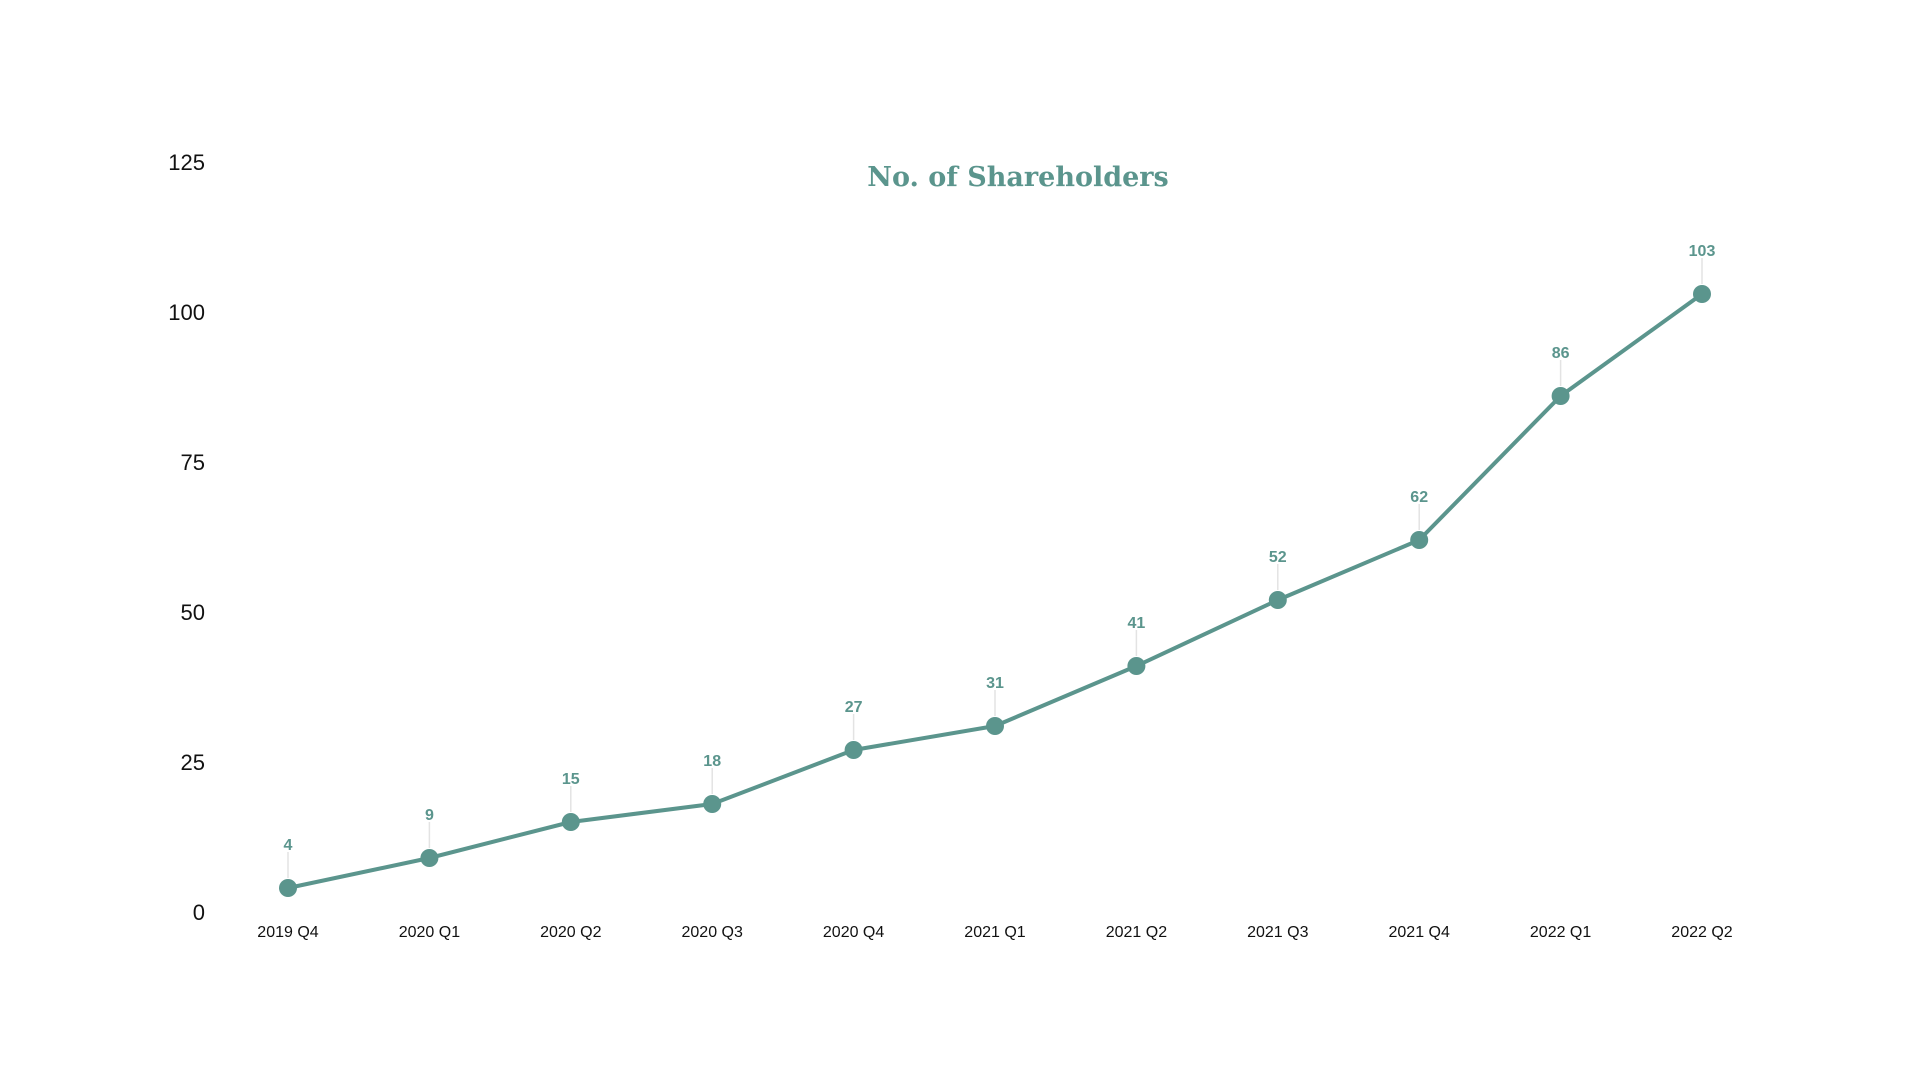 The width and height of the screenshot is (1920, 1080). Describe the element at coordinates (853, 932) in the screenshot. I see `x-tick-label: 2020 Q4` at that location.